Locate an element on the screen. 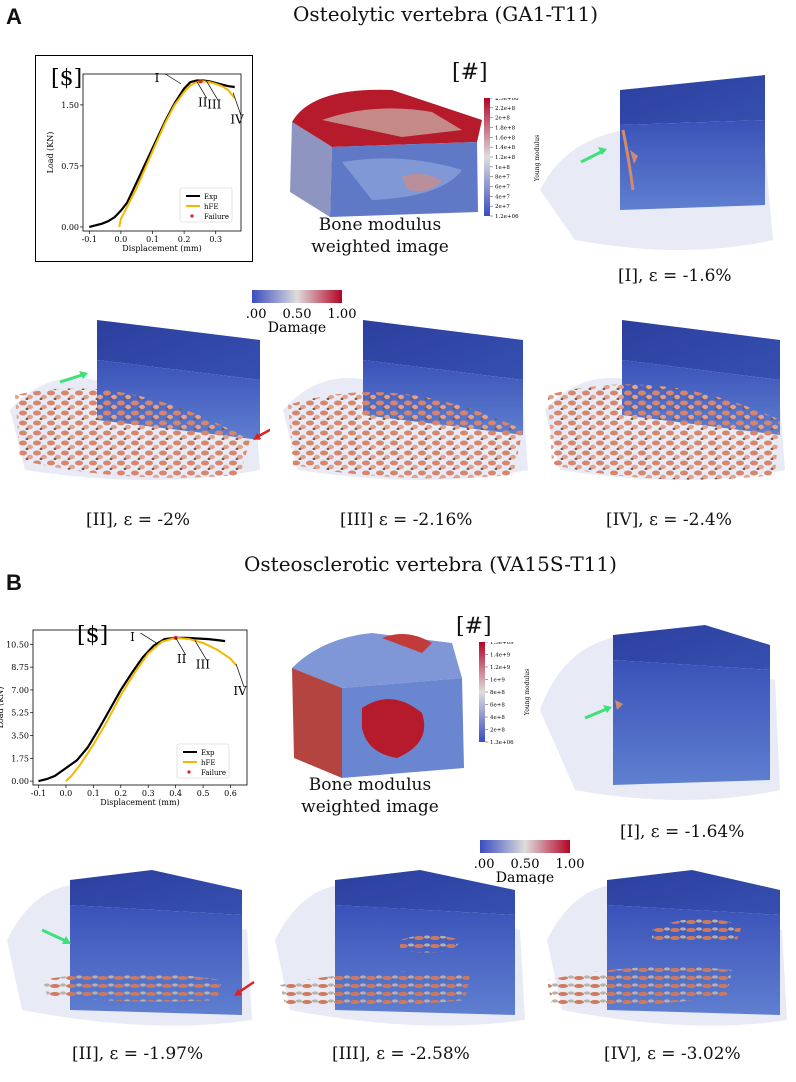 The width and height of the screenshot is (796, 1082). modulus-tick-label: 4e+7 is located at coordinates (502, 197).